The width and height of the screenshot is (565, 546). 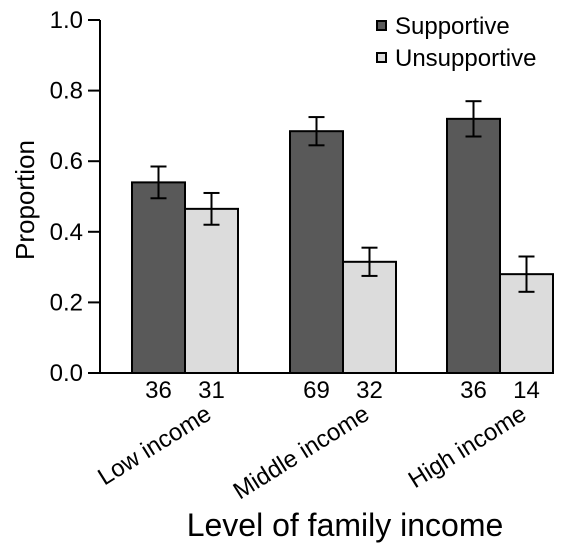 What do you see at coordinates (452, 26) in the screenshot?
I see `legend-label: Supportive` at bounding box center [452, 26].